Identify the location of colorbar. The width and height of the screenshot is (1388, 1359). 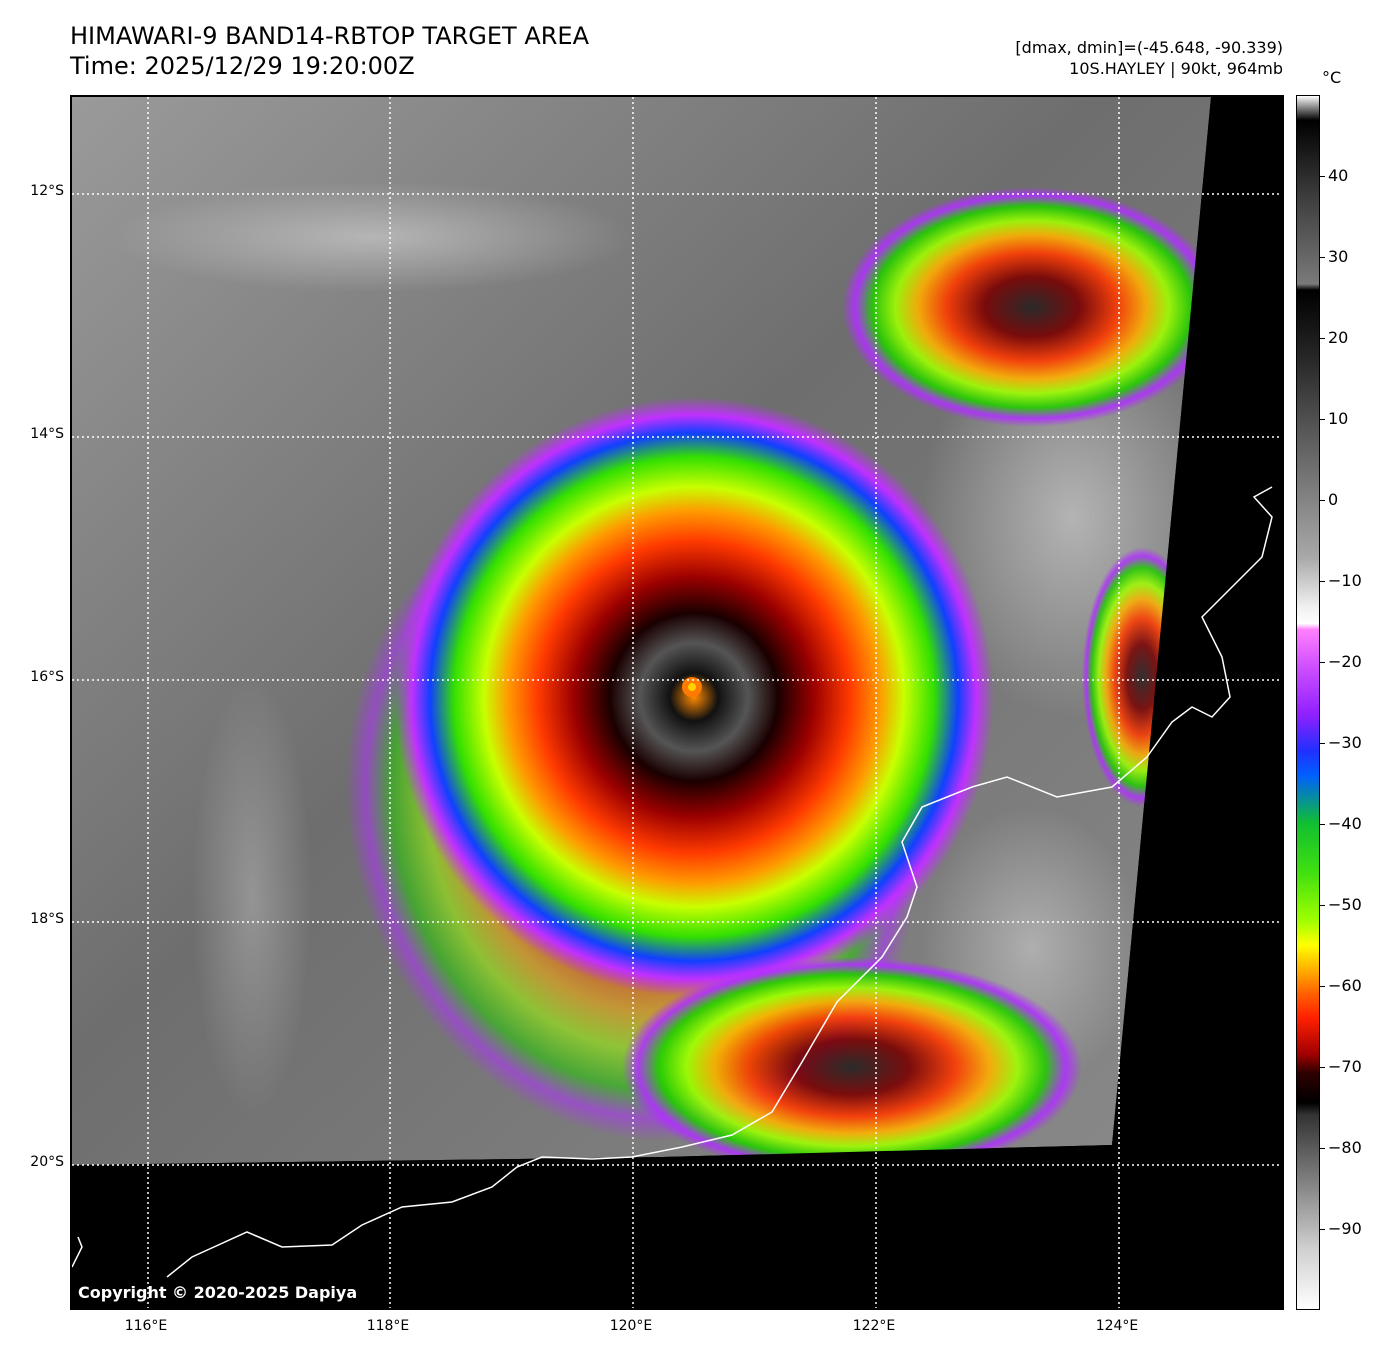
(1308, 702).